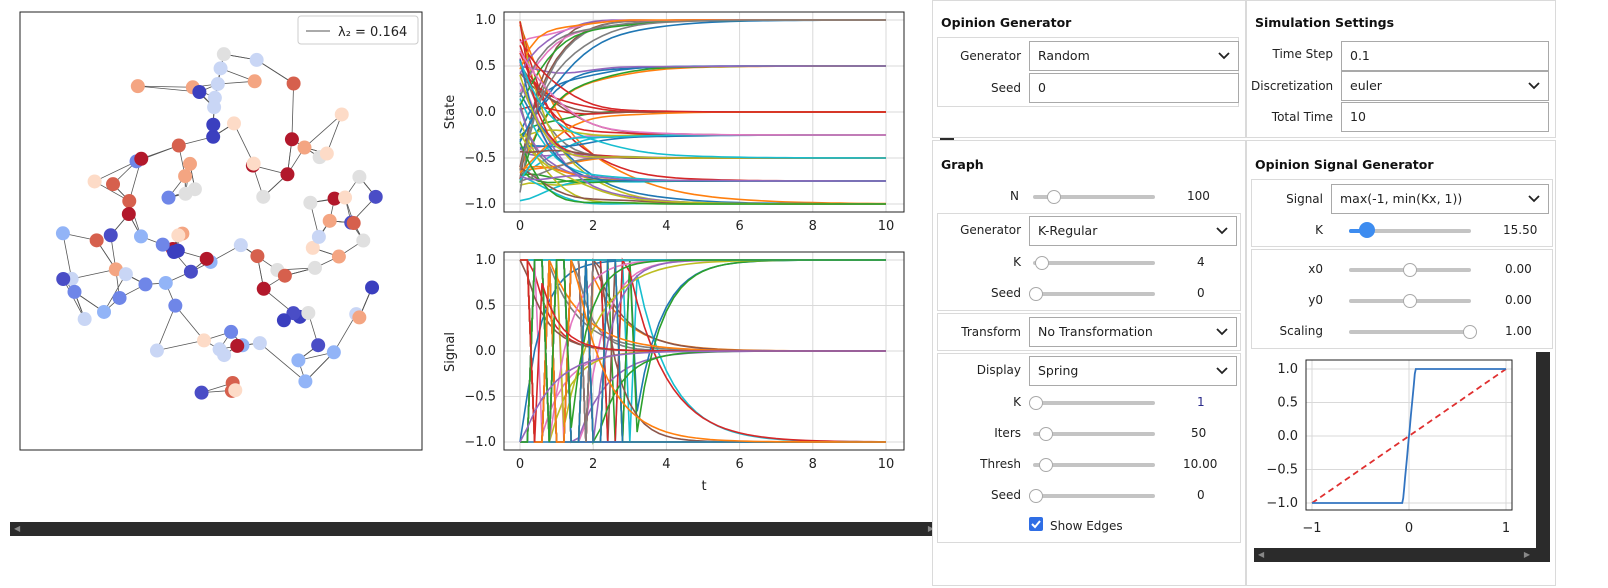 The height and width of the screenshot is (588, 1608). Describe the element at coordinates (1094, 465) in the screenshot. I see `thresh-slider-track` at that location.